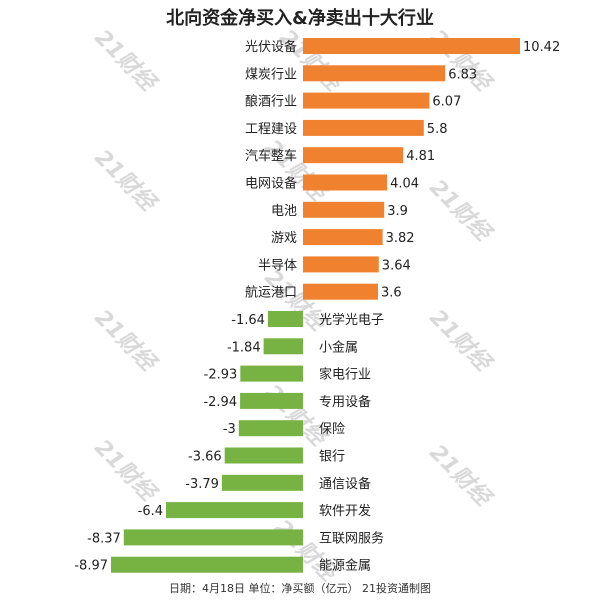 The width and height of the screenshot is (600, 600). What do you see at coordinates (396, 265) in the screenshot?
I see `value-label: 3.64` at bounding box center [396, 265].